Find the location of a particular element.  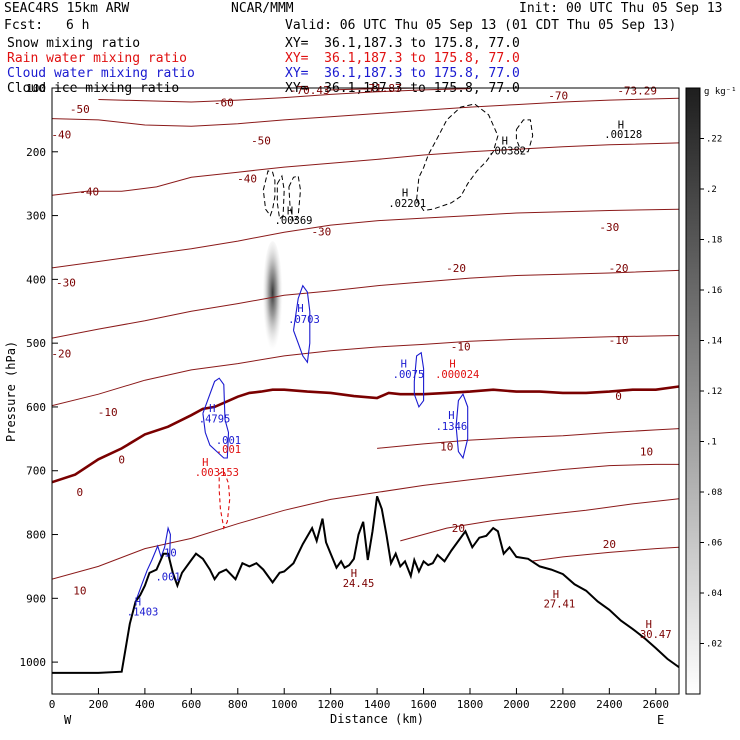

colorbar-tick-label-3: .08 is located at coordinates (714, 493).